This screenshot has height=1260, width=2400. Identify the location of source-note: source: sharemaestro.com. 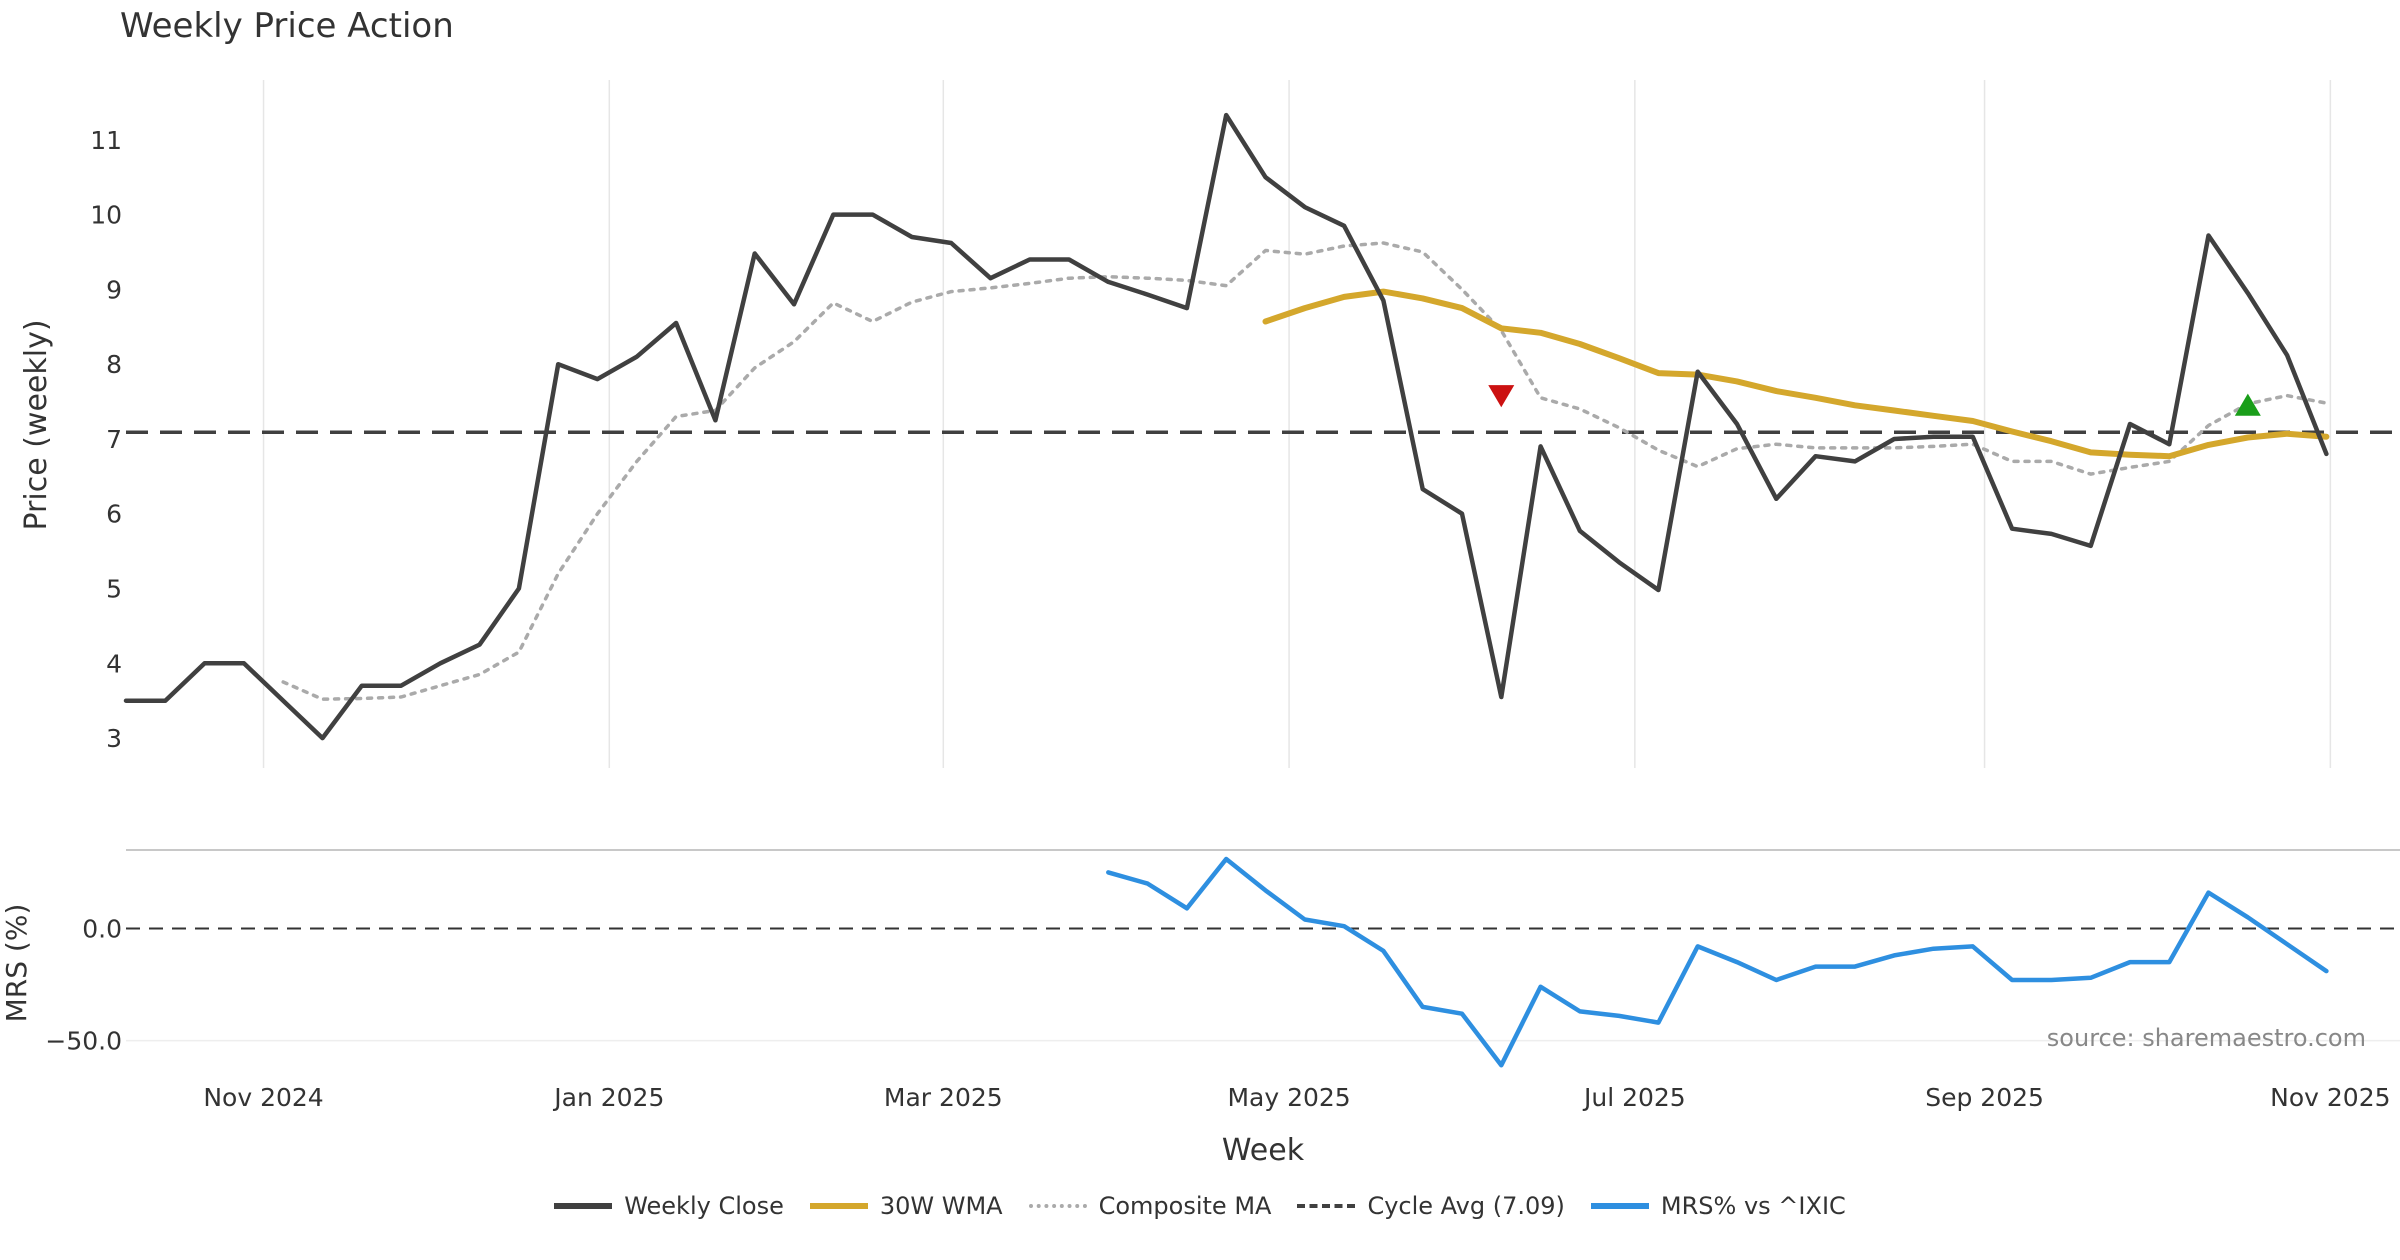
(2206, 1038).